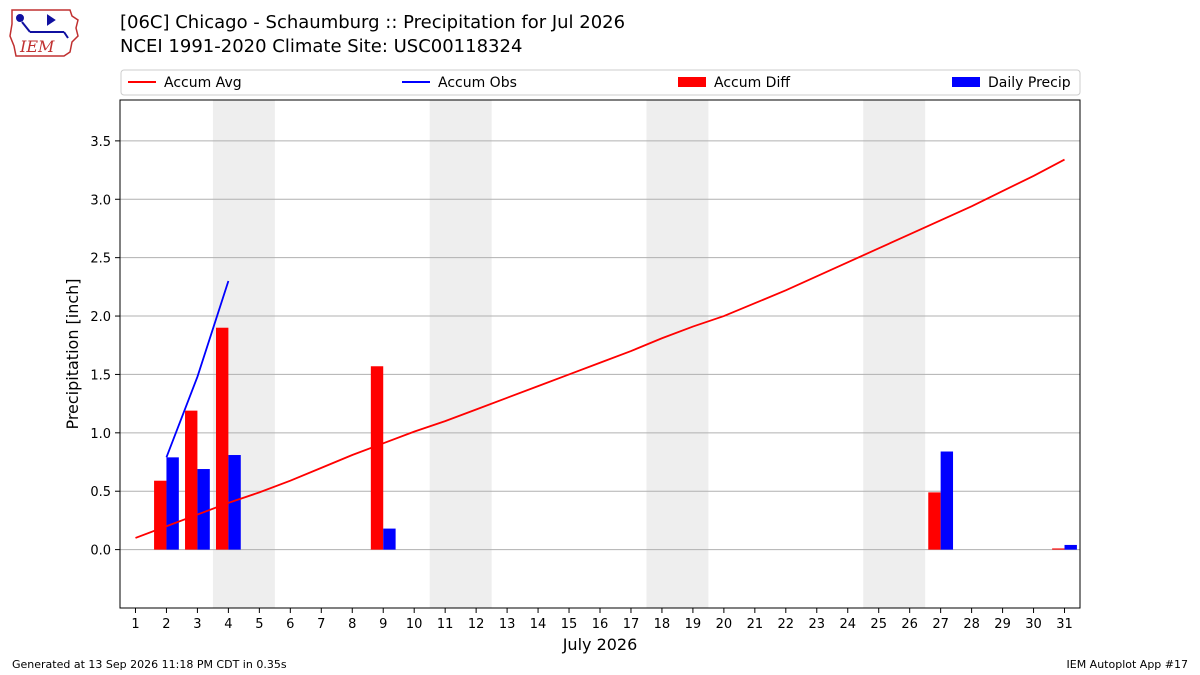  Describe the element at coordinates (352, 624) in the screenshot. I see `x-tick-label: 8` at that location.